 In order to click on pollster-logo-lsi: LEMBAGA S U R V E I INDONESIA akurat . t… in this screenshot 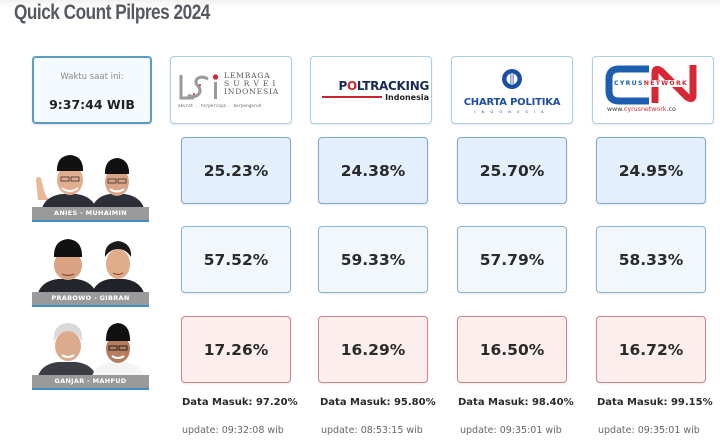, I will do `click(231, 90)`.